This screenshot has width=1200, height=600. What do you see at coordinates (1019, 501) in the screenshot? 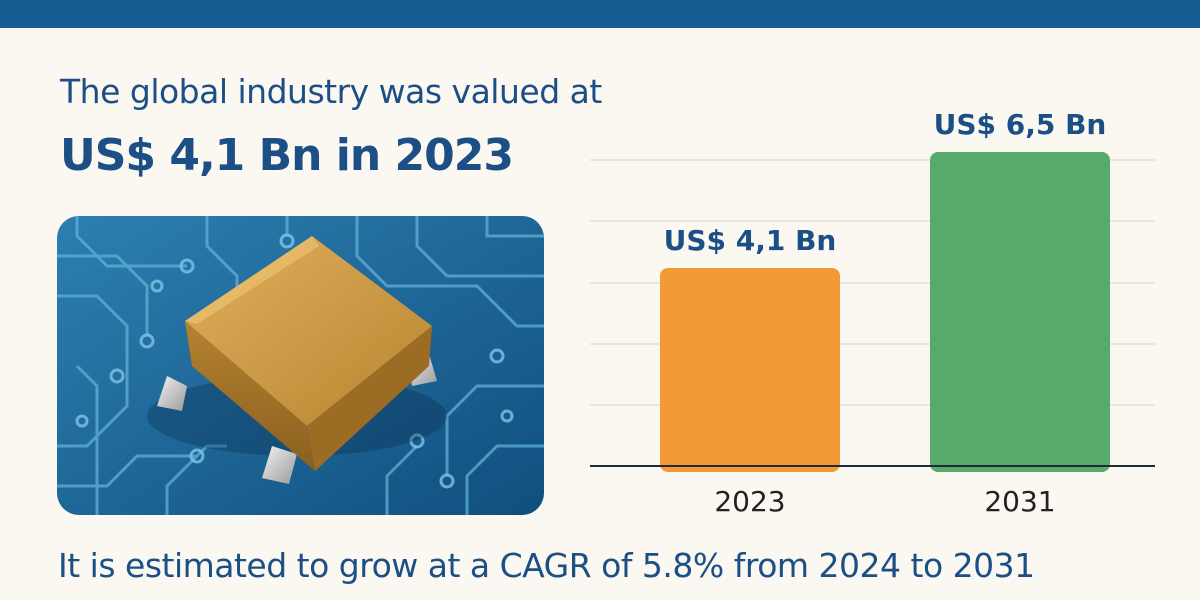
I see `x-tick-label-2031: 2031` at bounding box center [1019, 501].